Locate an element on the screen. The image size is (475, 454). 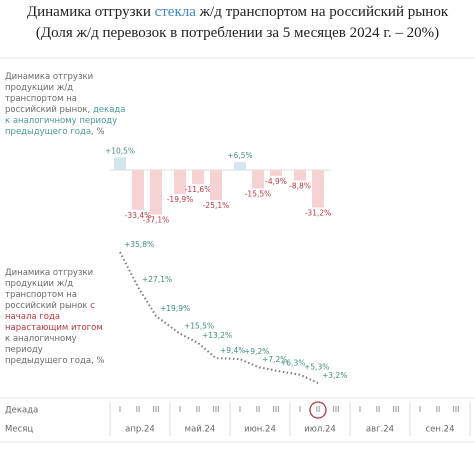
title-text: ж/д транспортом на российский рынок is located at coordinates (324, 12).